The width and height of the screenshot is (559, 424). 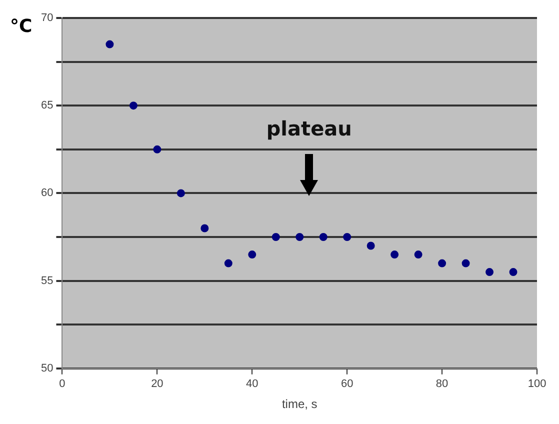 I want to click on x-tick-label: 60, so click(x=347, y=384).